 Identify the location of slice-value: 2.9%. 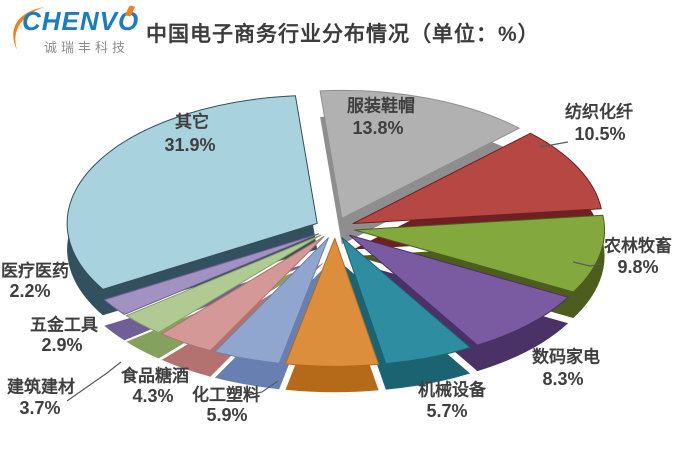
(61, 345).